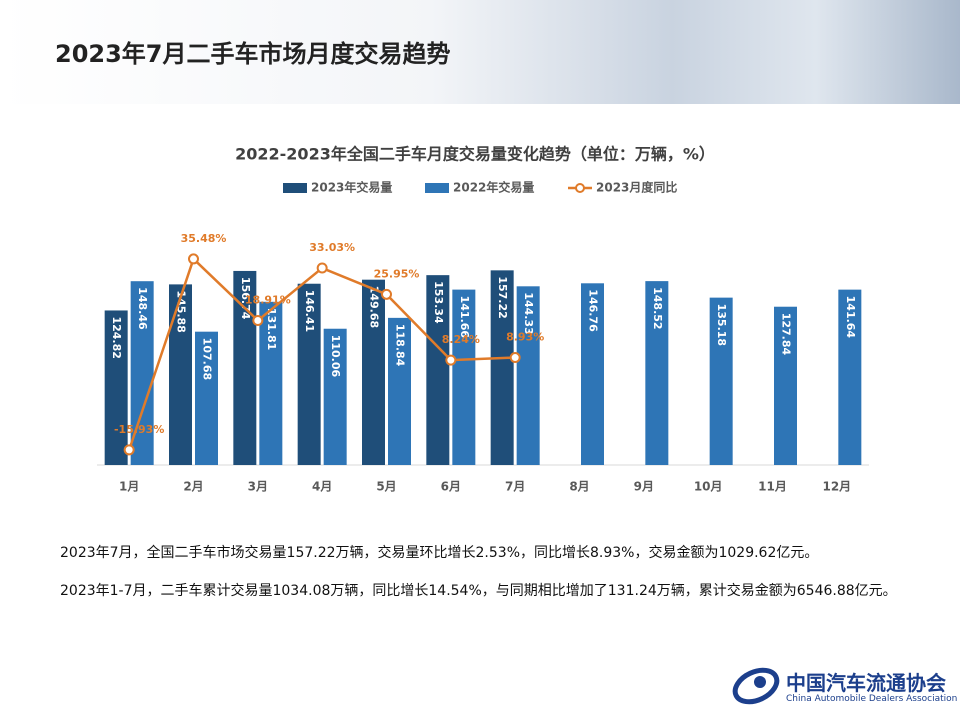  What do you see at coordinates (271, 329) in the screenshot?
I see `bar-value-label: 131.81` at bounding box center [271, 329].